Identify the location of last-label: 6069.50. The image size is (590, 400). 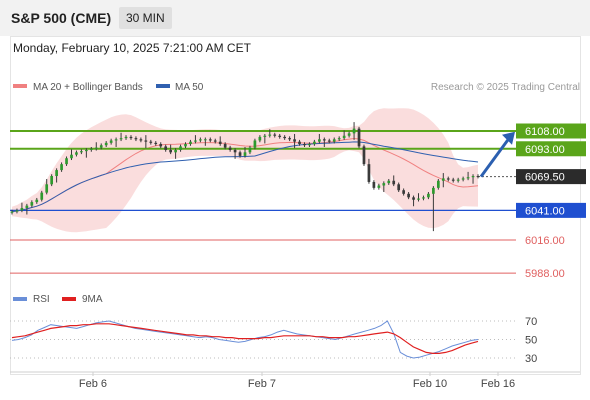
(545, 178).